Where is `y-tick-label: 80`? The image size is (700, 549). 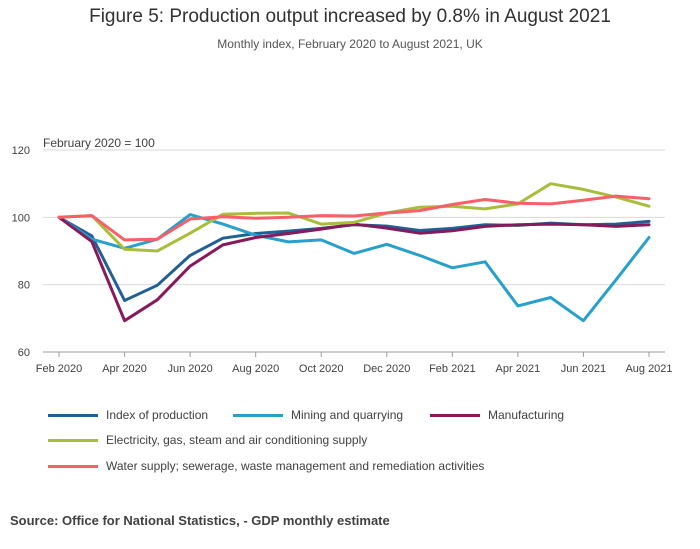 y-tick-label: 80 is located at coordinates (24, 286).